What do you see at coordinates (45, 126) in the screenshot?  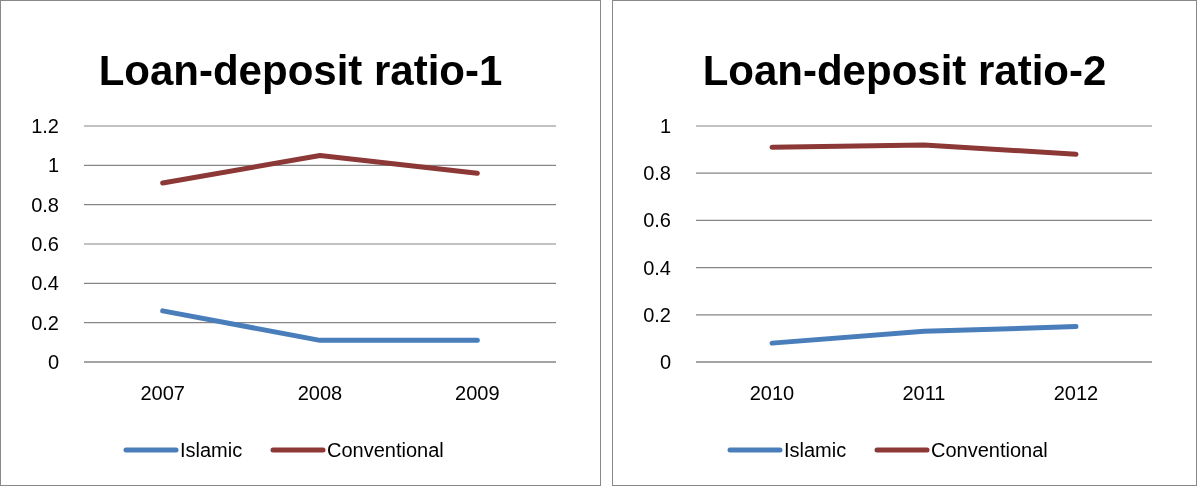 I see `y-tick-label: 1.2` at bounding box center [45, 126].